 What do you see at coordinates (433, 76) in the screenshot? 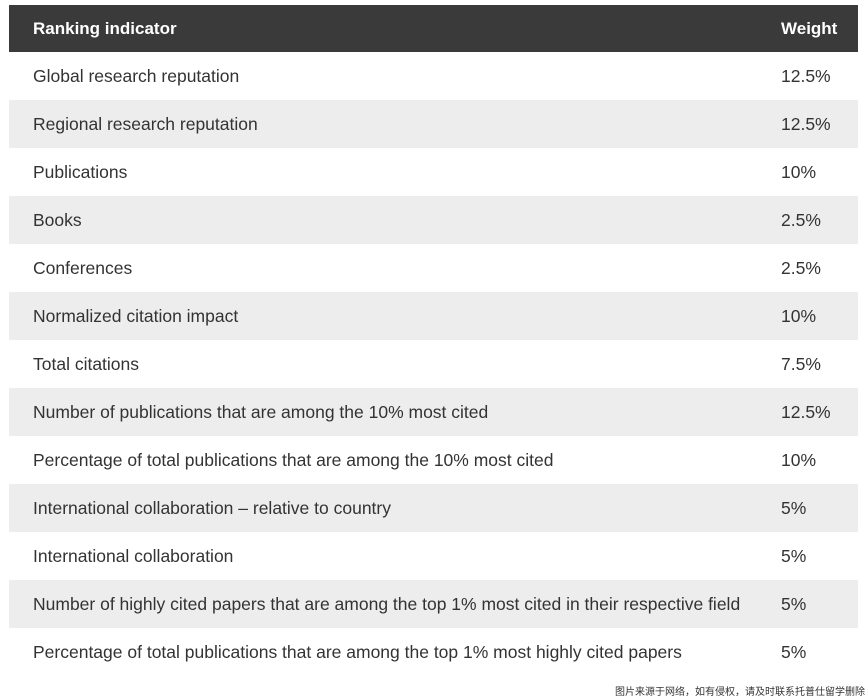
I see `table-row: Global research reputation 12.5%` at bounding box center [433, 76].